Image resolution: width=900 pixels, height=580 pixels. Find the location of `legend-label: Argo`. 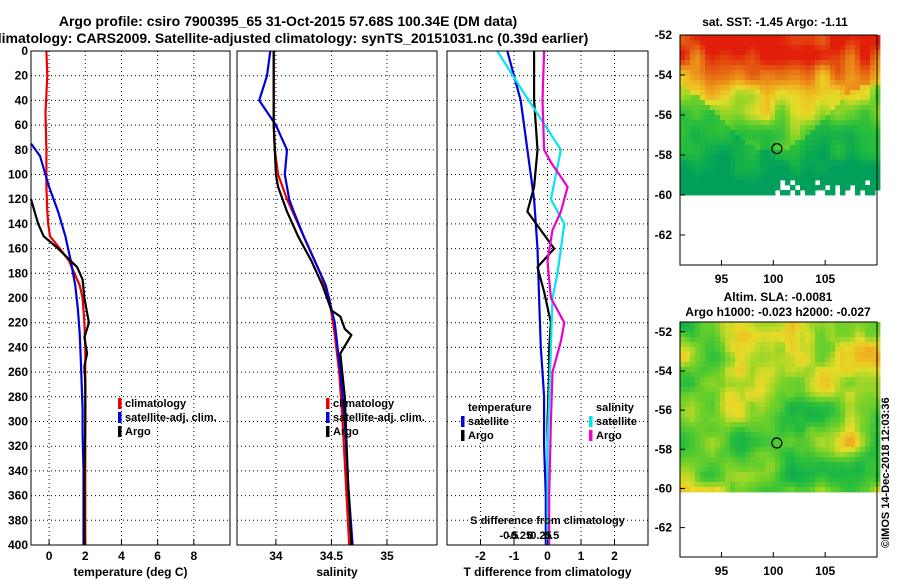

legend-label: Argo is located at coordinates (138, 432).